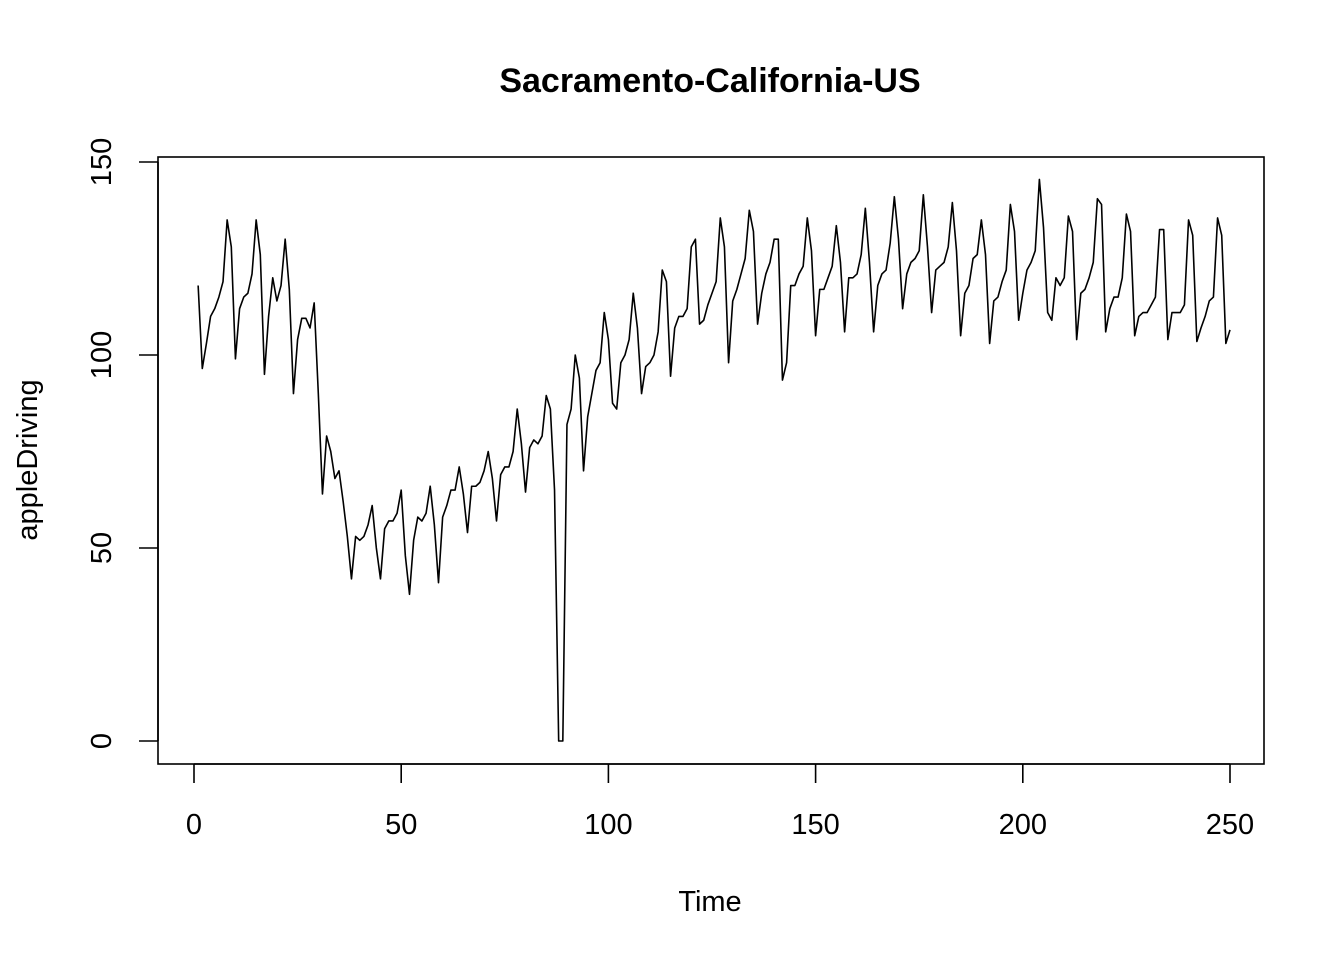  Describe the element at coordinates (401, 825) in the screenshot. I see `x-tick-label: 50` at that location.